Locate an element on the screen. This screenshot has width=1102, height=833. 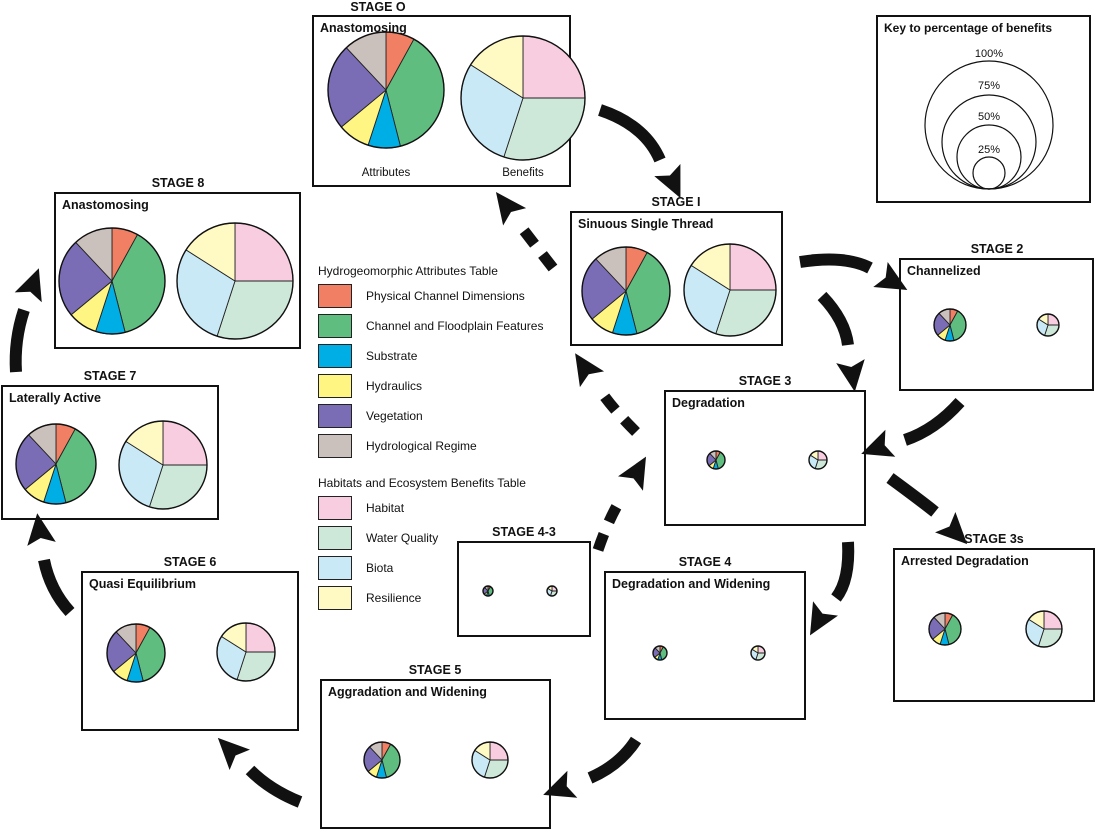
stage-label: STAGE 8 is located at coordinates (178, 183).